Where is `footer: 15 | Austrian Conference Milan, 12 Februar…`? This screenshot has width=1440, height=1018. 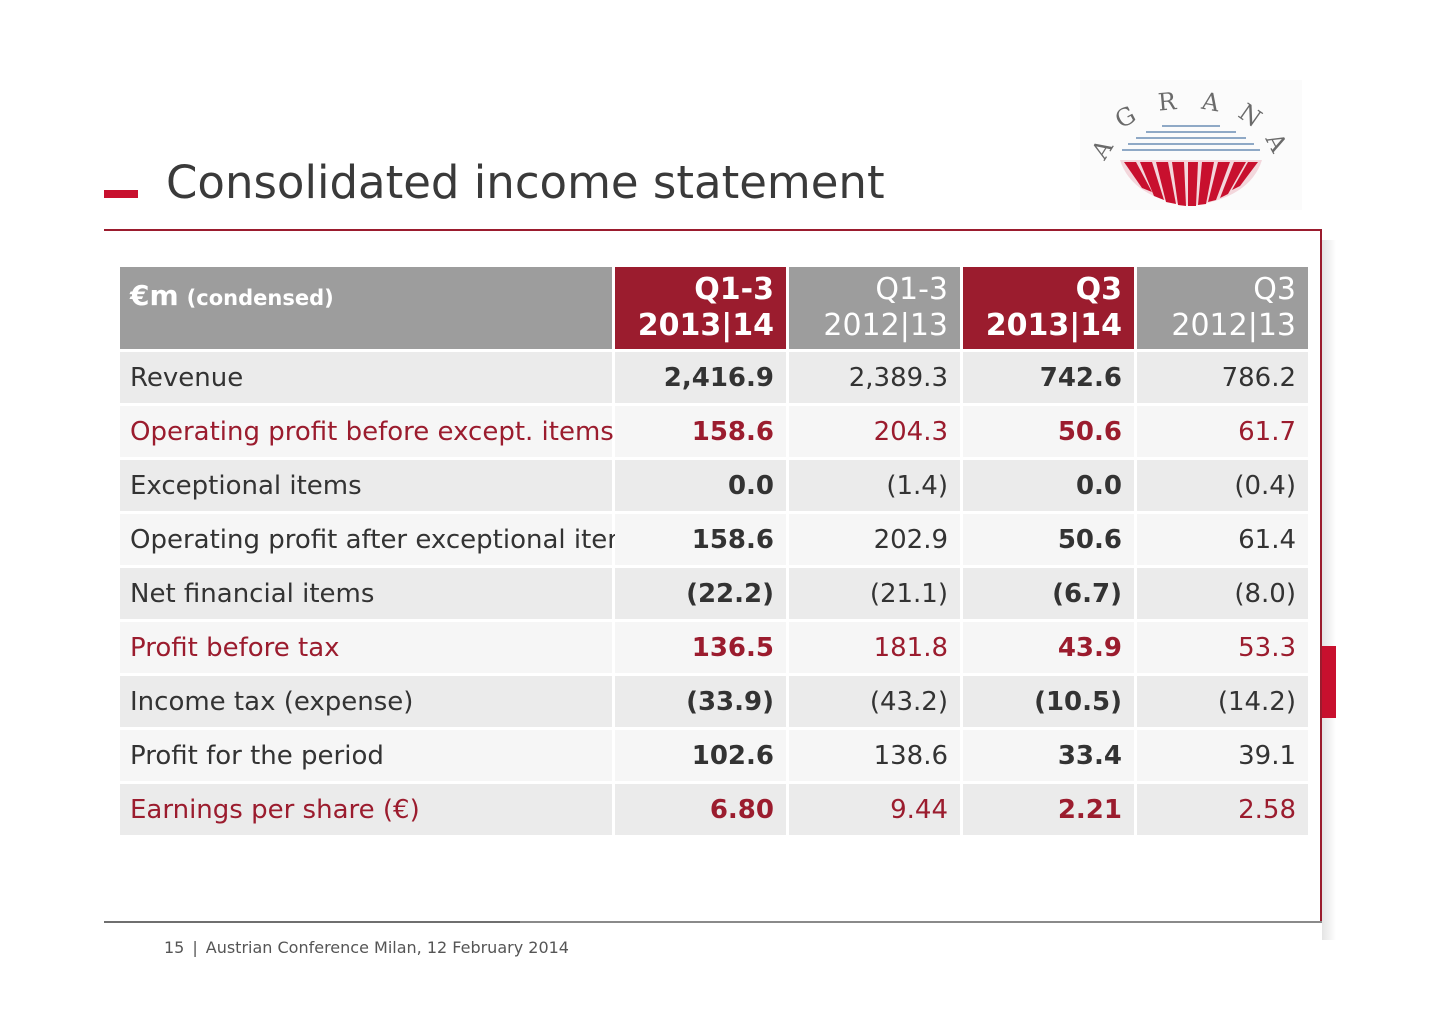
footer: 15 | Austrian Conference Milan, 12 Februar… is located at coordinates (366, 947).